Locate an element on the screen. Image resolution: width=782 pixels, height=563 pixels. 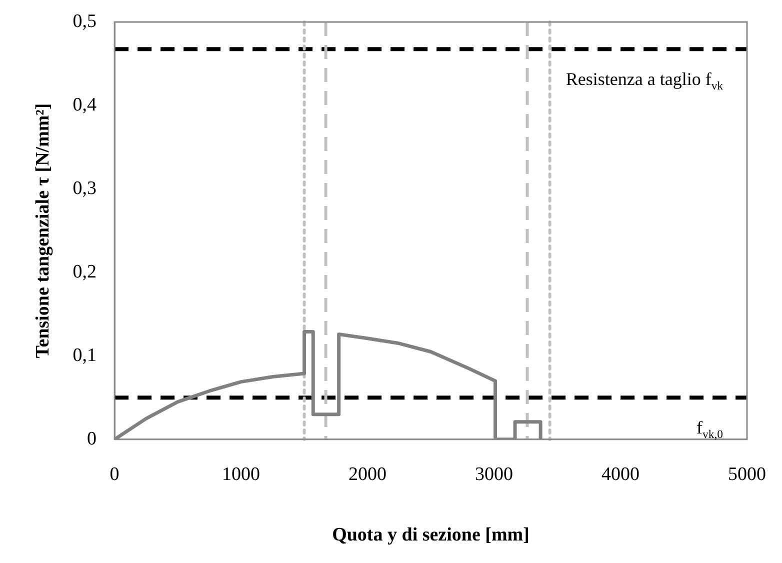
x-tick-label: 0 is located at coordinates (115, 474).